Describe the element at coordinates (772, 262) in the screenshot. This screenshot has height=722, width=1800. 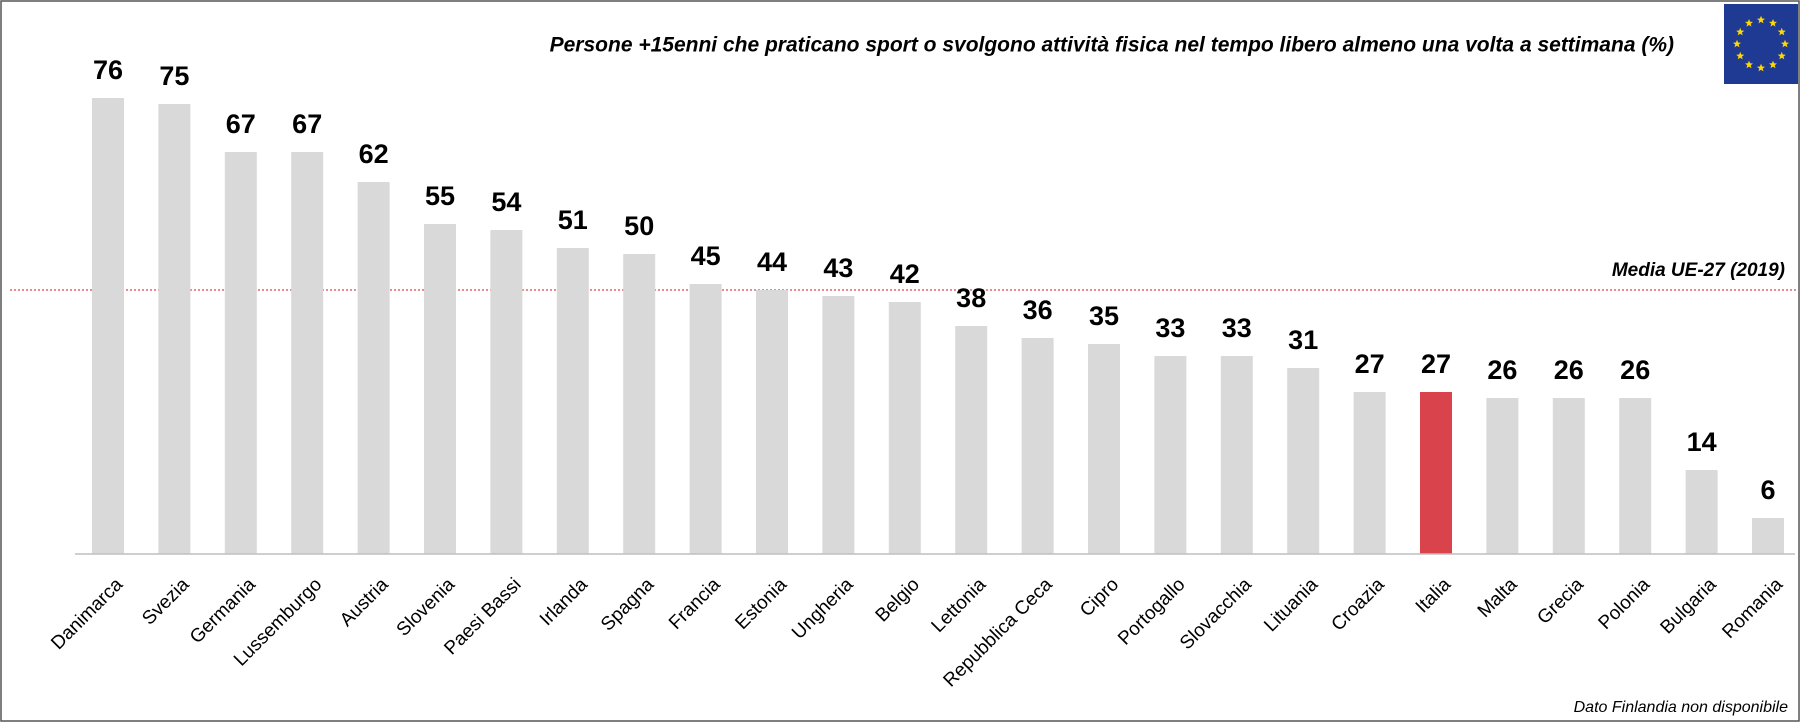
I see `value-label: 44` at that location.